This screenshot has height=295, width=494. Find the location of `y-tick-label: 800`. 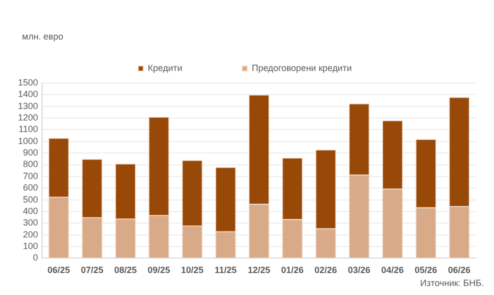

y-tick-label: 800 is located at coordinates (30, 164).